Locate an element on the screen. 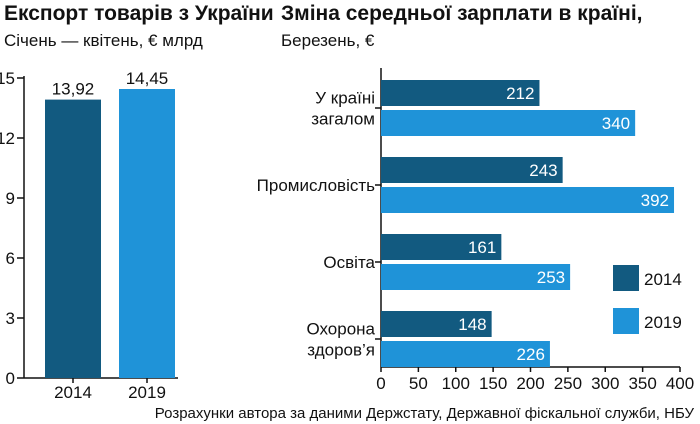 This screenshot has height=424, width=700. y-tick-label: 12 is located at coordinates (7, 138).